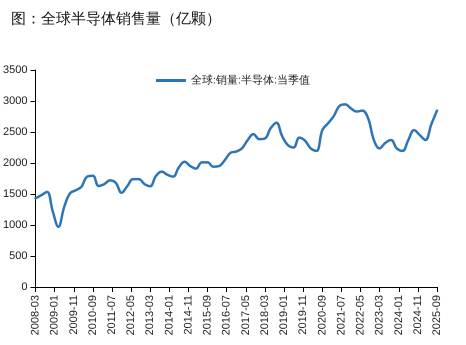 This screenshot has width=466, height=345. I want to click on x-tick-label: 2009-01, so click(54, 315).